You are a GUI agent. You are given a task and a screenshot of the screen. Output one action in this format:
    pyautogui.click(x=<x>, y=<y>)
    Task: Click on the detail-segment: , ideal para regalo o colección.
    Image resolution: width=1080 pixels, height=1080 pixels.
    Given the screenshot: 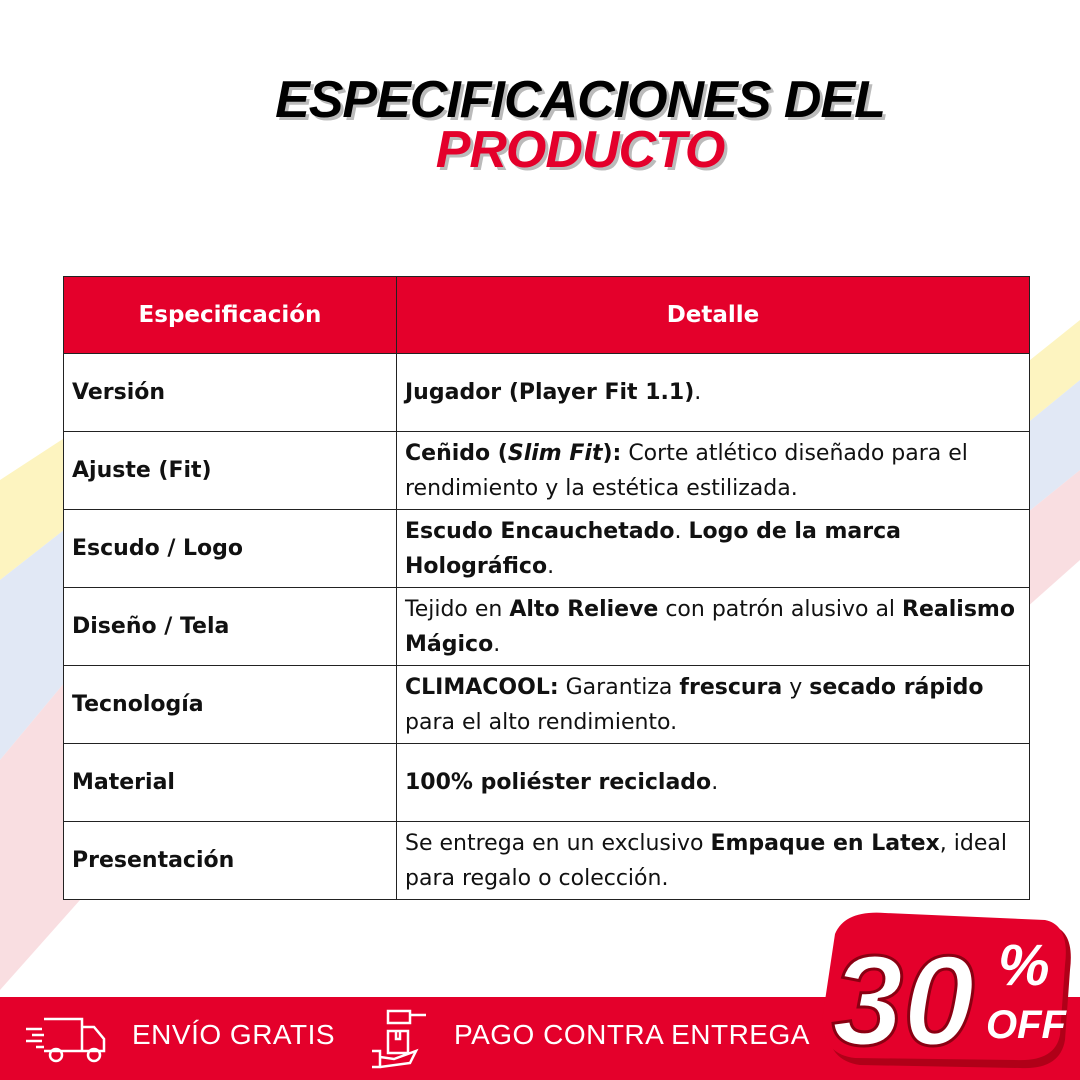 What is the action you would take?
    pyautogui.click(x=706, y=860)
    